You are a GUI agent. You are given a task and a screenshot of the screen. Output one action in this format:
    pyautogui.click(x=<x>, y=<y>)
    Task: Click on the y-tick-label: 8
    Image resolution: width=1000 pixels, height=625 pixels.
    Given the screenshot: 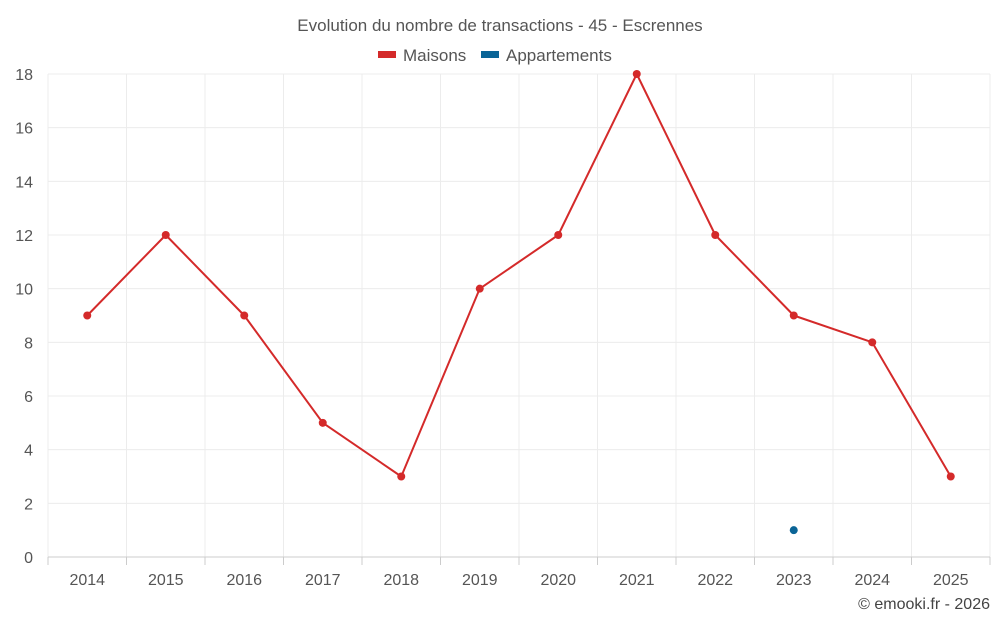 What is the action you would take?
    pyautogui.click(x=28, y=343)
    